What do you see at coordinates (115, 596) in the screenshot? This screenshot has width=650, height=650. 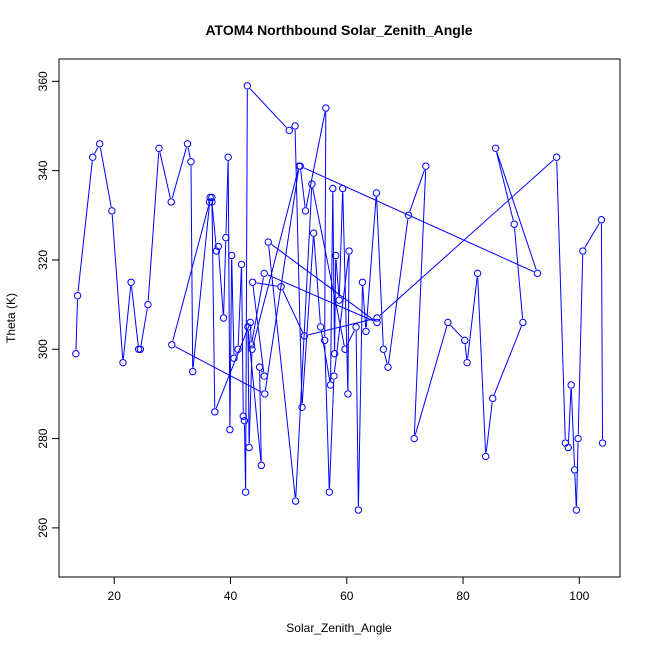 I see `x-tick-label: 20` at bounding box center [115, 596].